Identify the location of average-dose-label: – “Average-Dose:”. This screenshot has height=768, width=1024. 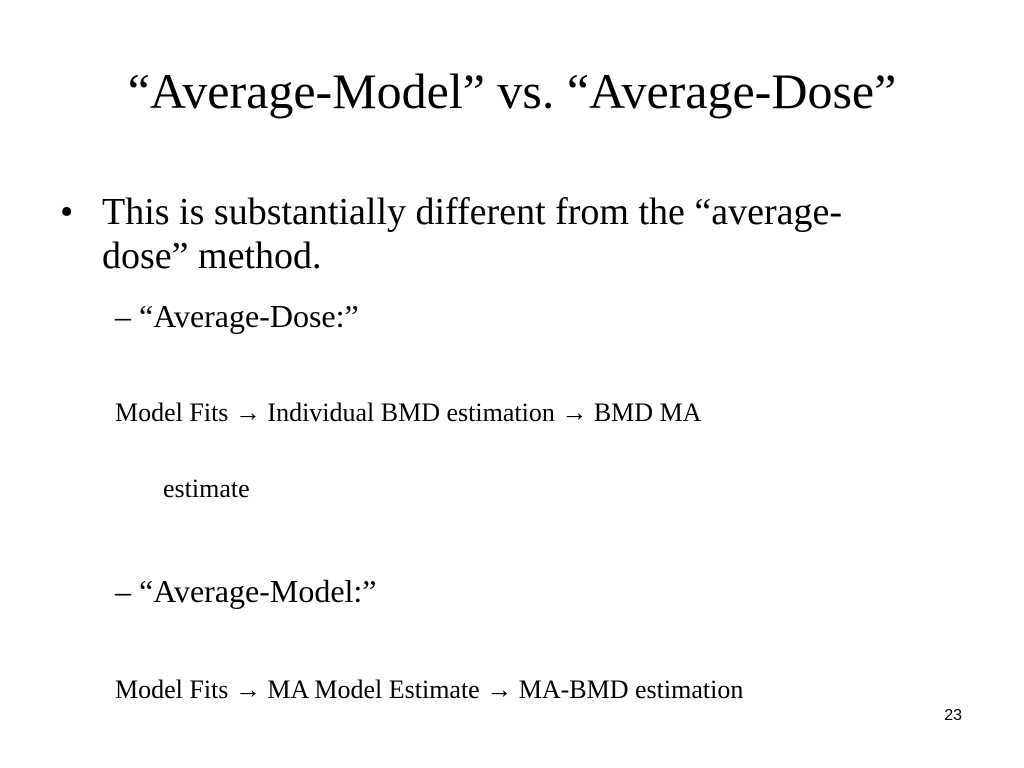
(237, 316).